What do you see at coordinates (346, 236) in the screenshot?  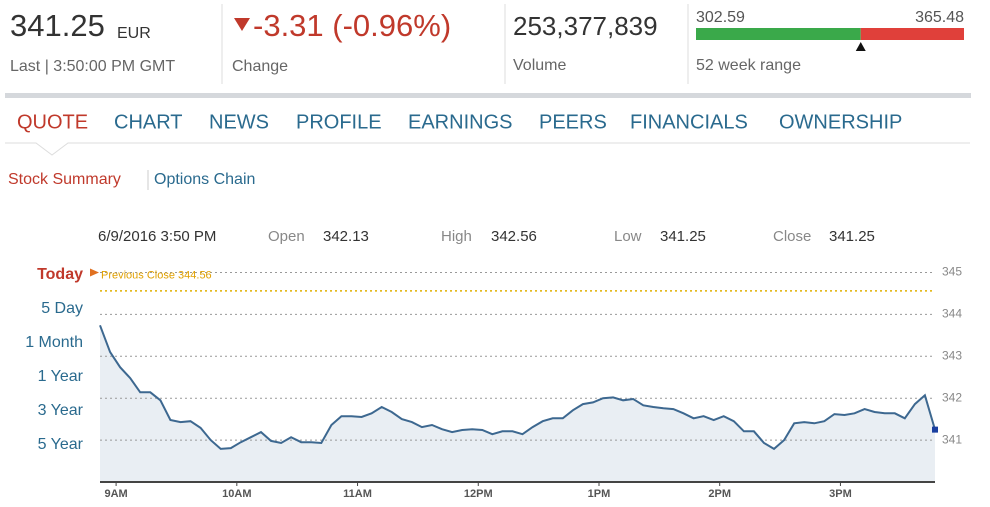 I see `stat-value: 342.13` at bounding box center [346, 236].